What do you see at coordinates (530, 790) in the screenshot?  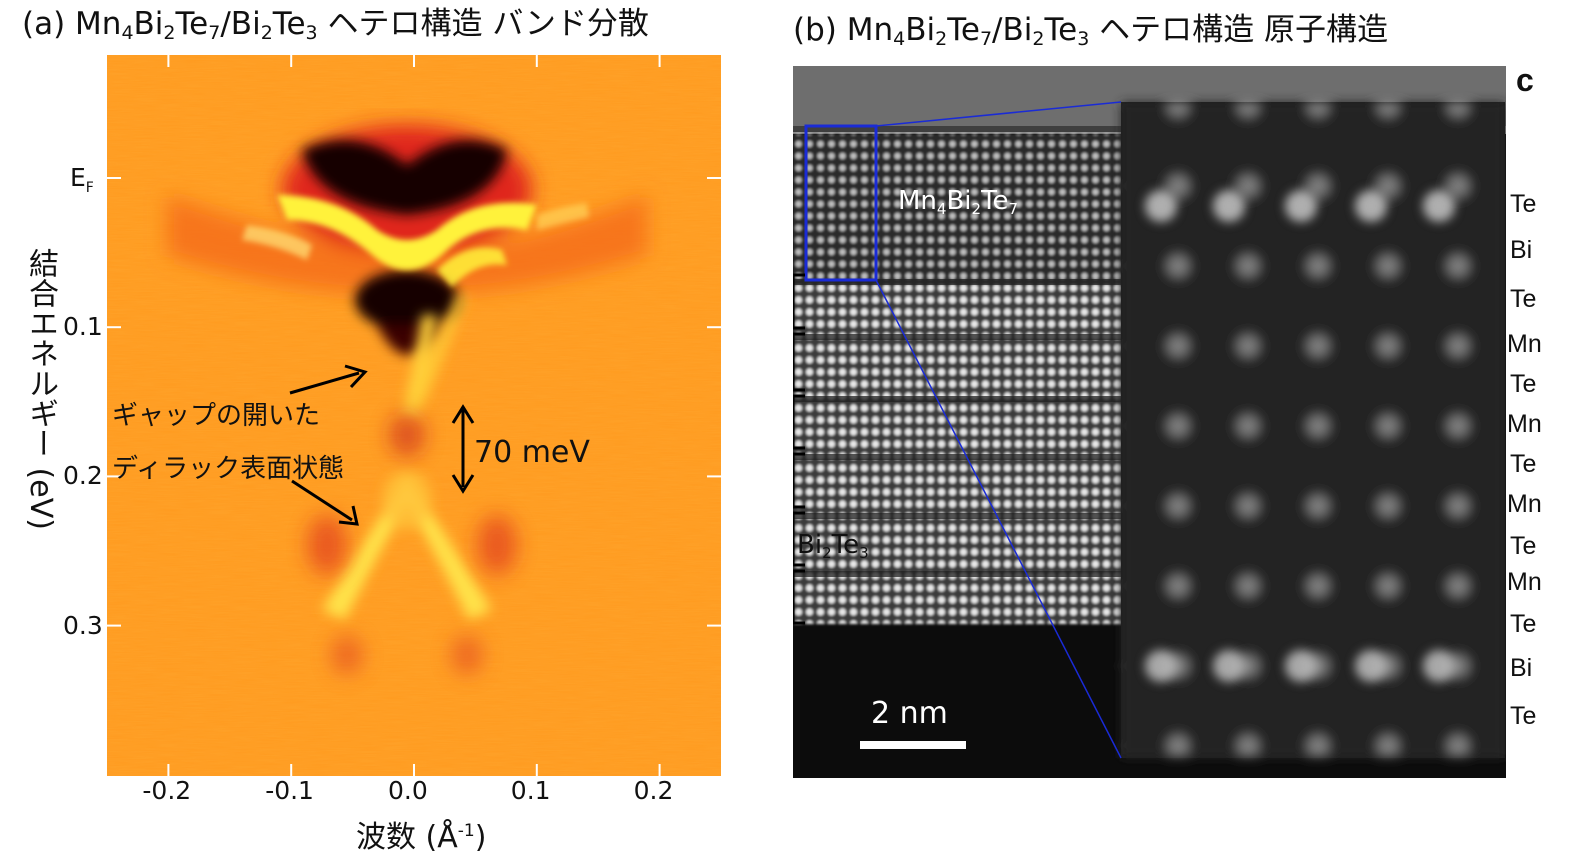 I see `x-tick-label: 0.1` at bounding box center [530, 790].